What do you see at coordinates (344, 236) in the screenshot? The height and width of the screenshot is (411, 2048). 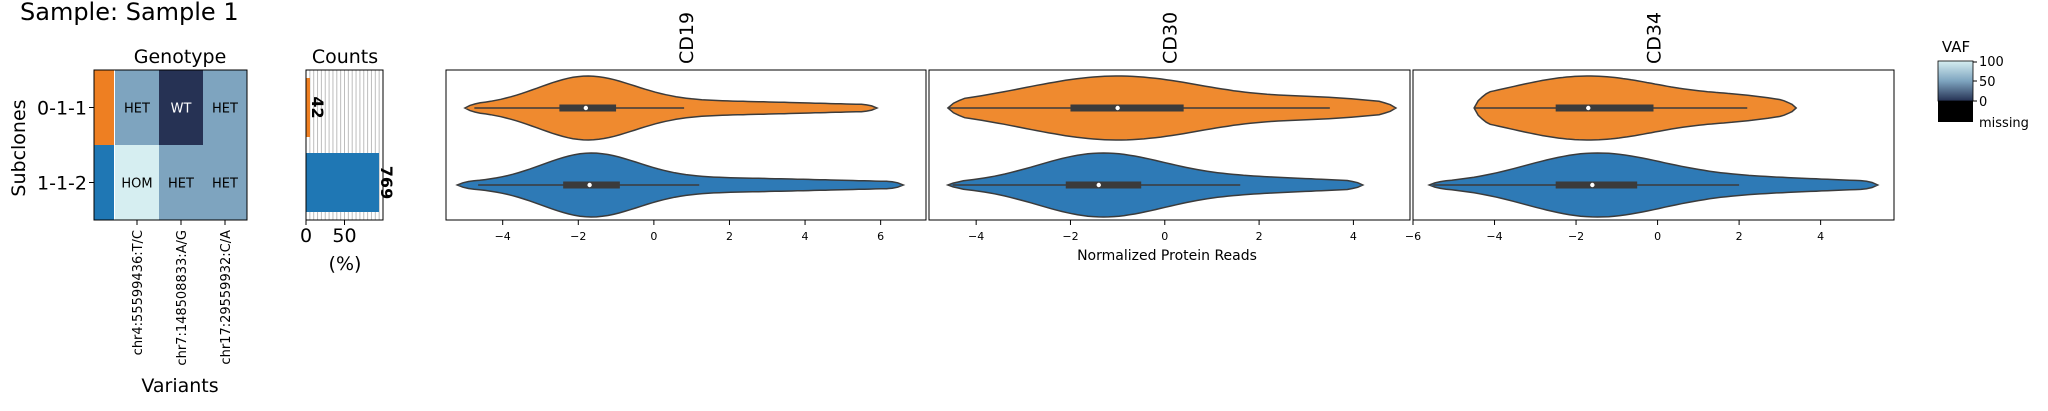 I see `counts-tick-label: 50` at bounding box center [344, 236].